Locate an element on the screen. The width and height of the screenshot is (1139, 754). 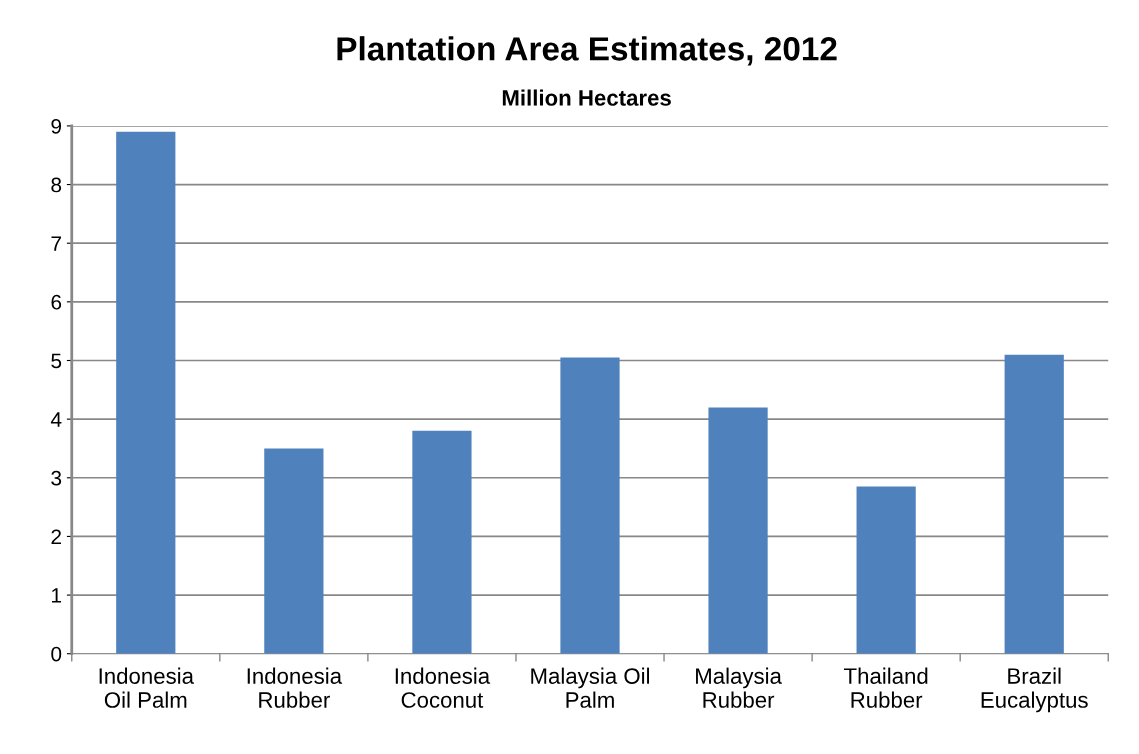
y-tick-label: 2 is located at coordinates (56, 536).